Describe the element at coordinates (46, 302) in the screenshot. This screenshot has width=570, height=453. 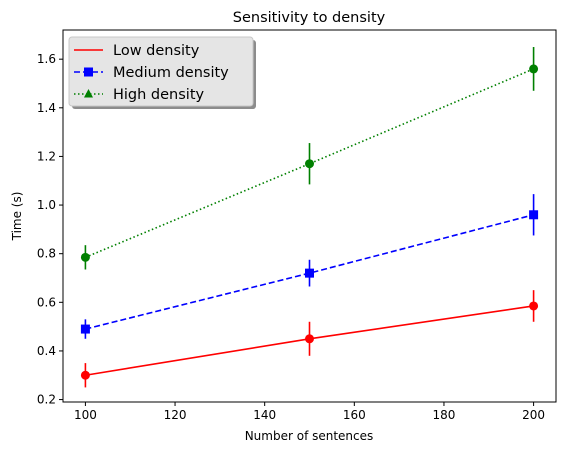
I see `y-tick-label: 0.6` at that location.